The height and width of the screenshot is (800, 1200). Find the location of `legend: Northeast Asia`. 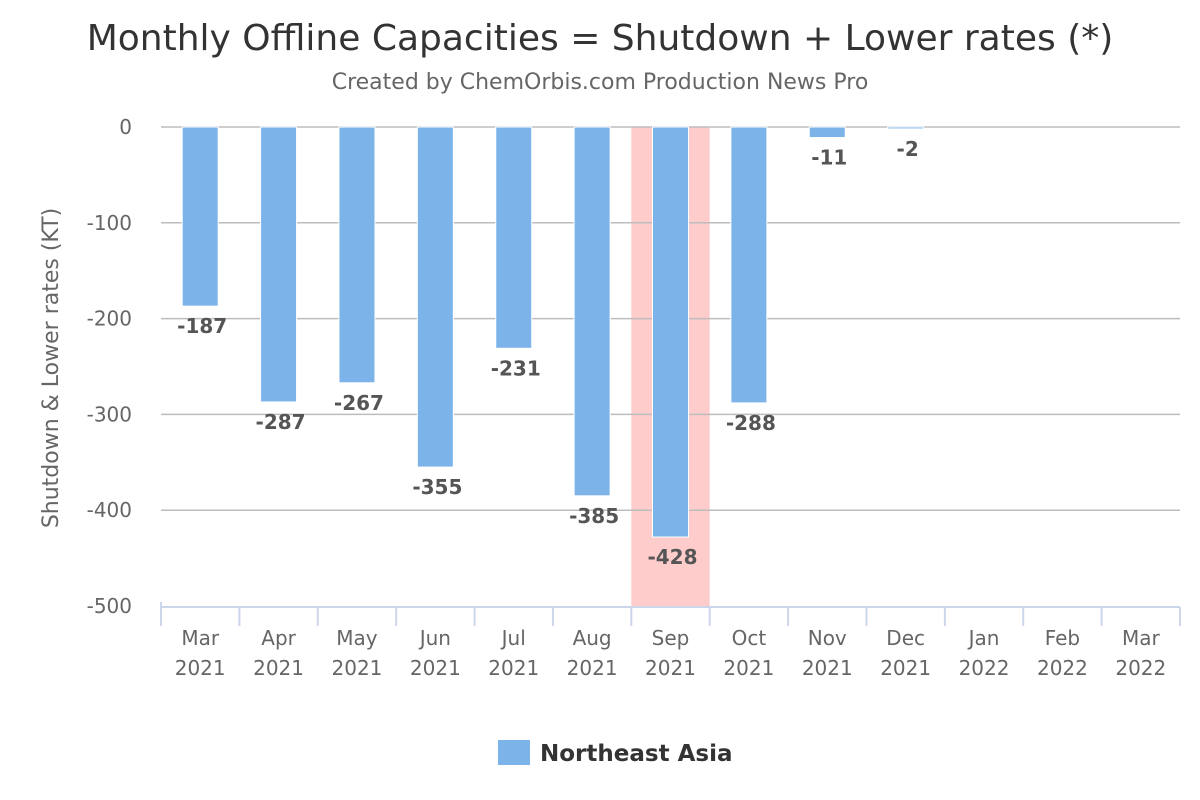

legend: Northeast Asia is located at coordinates (615, 753).